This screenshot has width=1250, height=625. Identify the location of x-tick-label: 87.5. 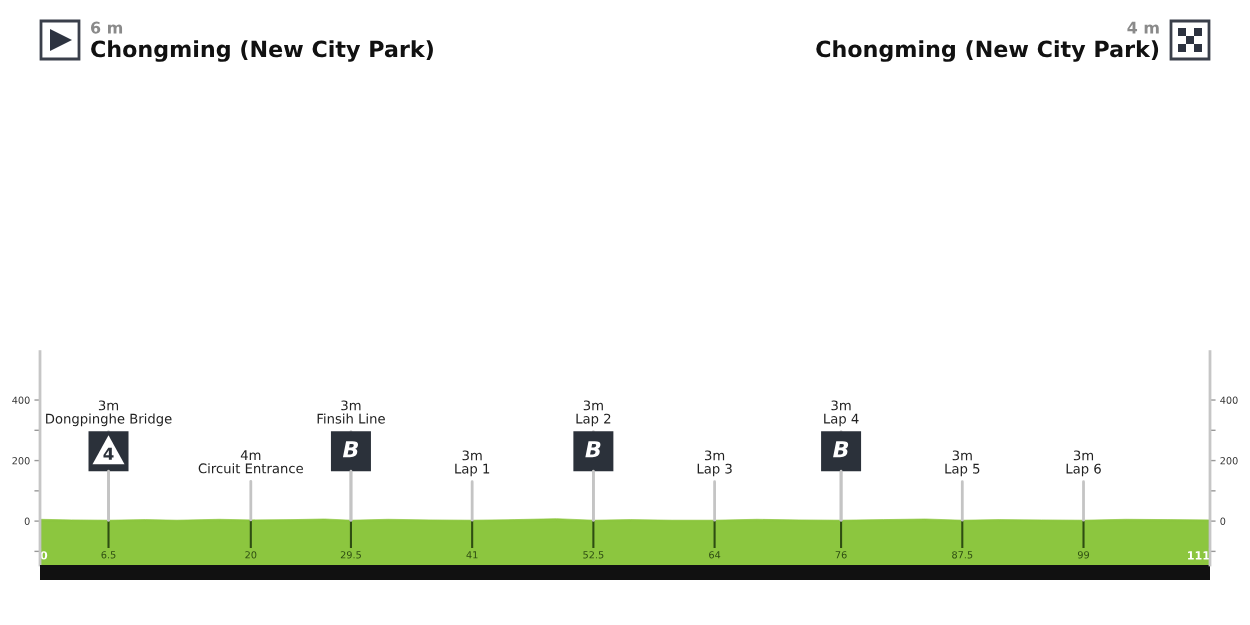
(962, 555).